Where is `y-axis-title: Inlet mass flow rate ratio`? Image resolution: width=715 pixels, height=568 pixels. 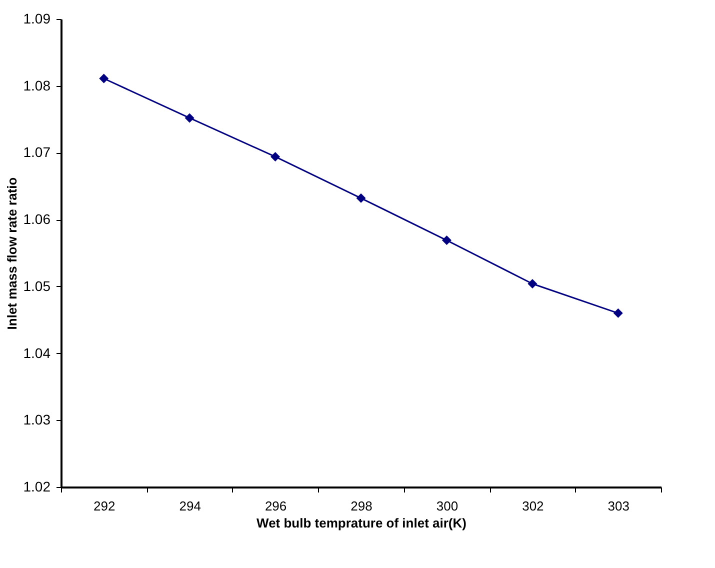 y-axis-title: Inlet mass flow rate ratio is located at coordinates (12, 253).